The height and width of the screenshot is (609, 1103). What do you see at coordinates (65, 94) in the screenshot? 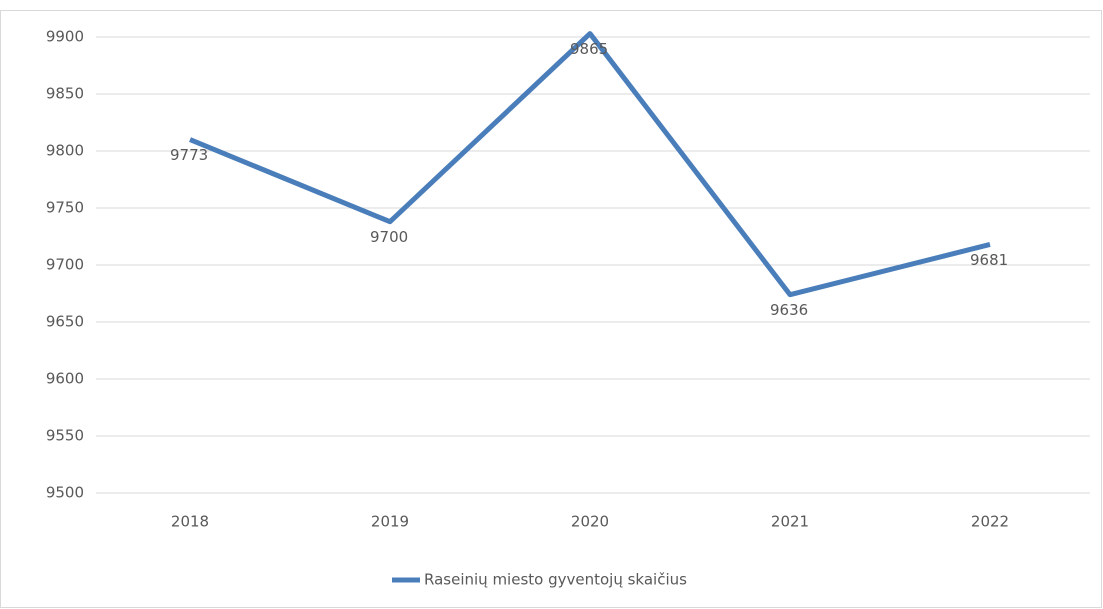
I see `y-tick-label: 9850` at bounding box center [65, 94].